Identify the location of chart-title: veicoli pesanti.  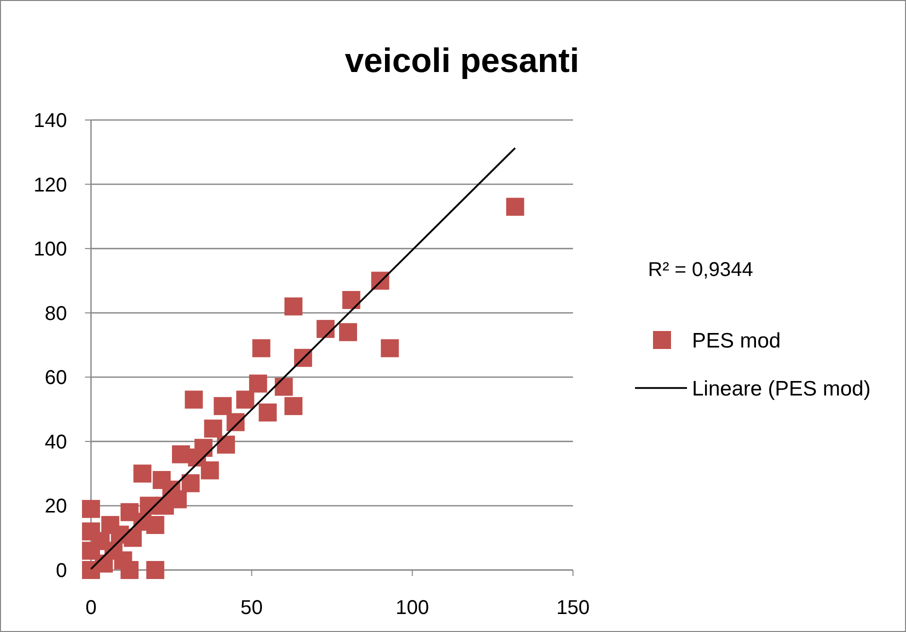
(462, 61).